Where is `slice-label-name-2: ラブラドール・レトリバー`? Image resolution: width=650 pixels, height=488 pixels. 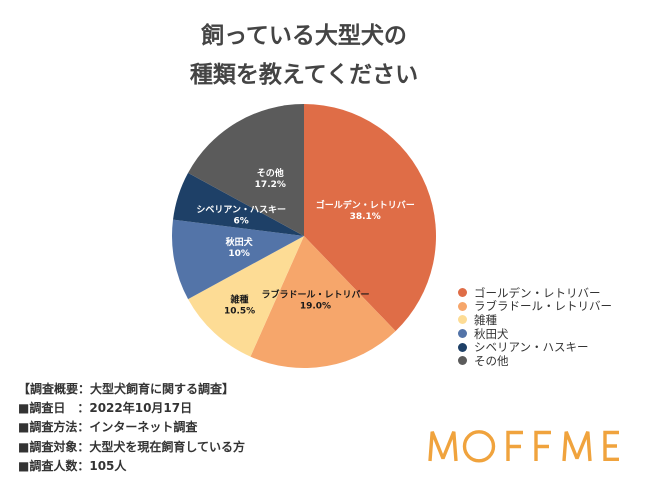
slice-label-name-2: ラブラドール・レトリバー is located at coordinates (315, 295).